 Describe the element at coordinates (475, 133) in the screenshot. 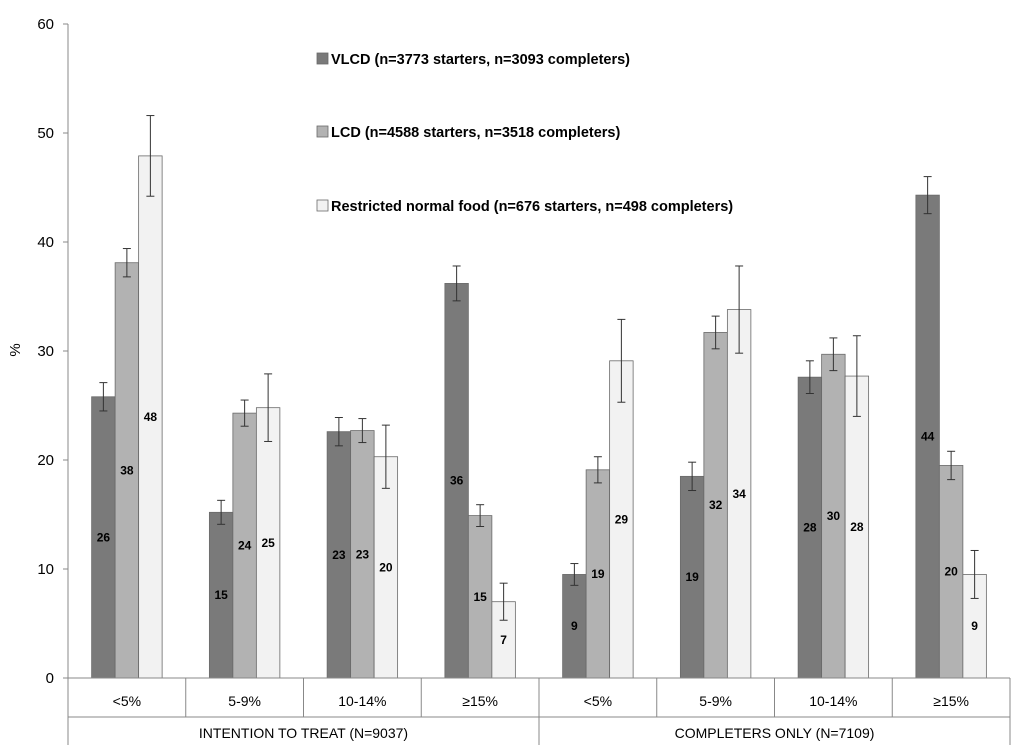

I see `legend-label: LCD (n=4588 starters, n=3518 completers)` at that location.